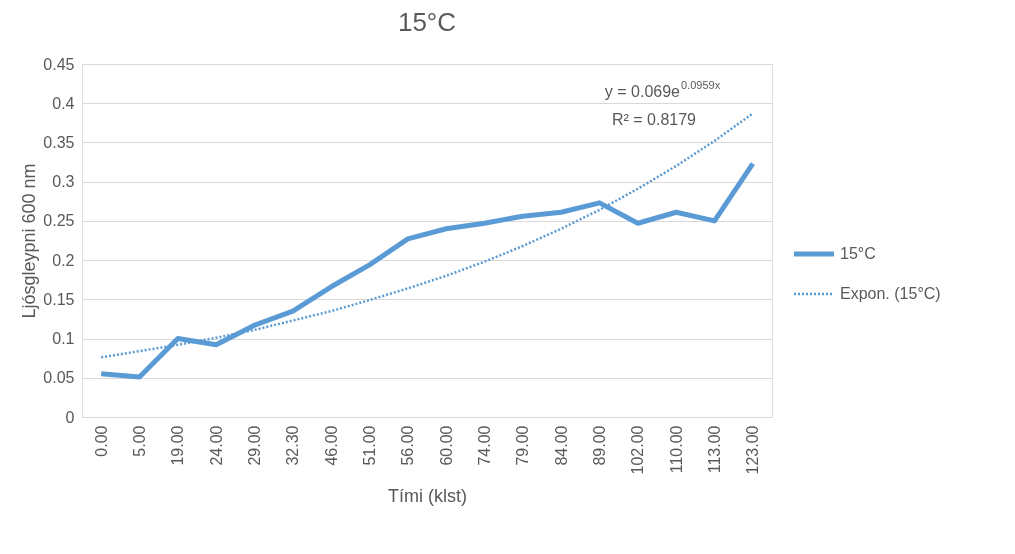 This screenshot has width=1015, height=554. I want to click on x-tick-label: 24.00, so click(216, 445).